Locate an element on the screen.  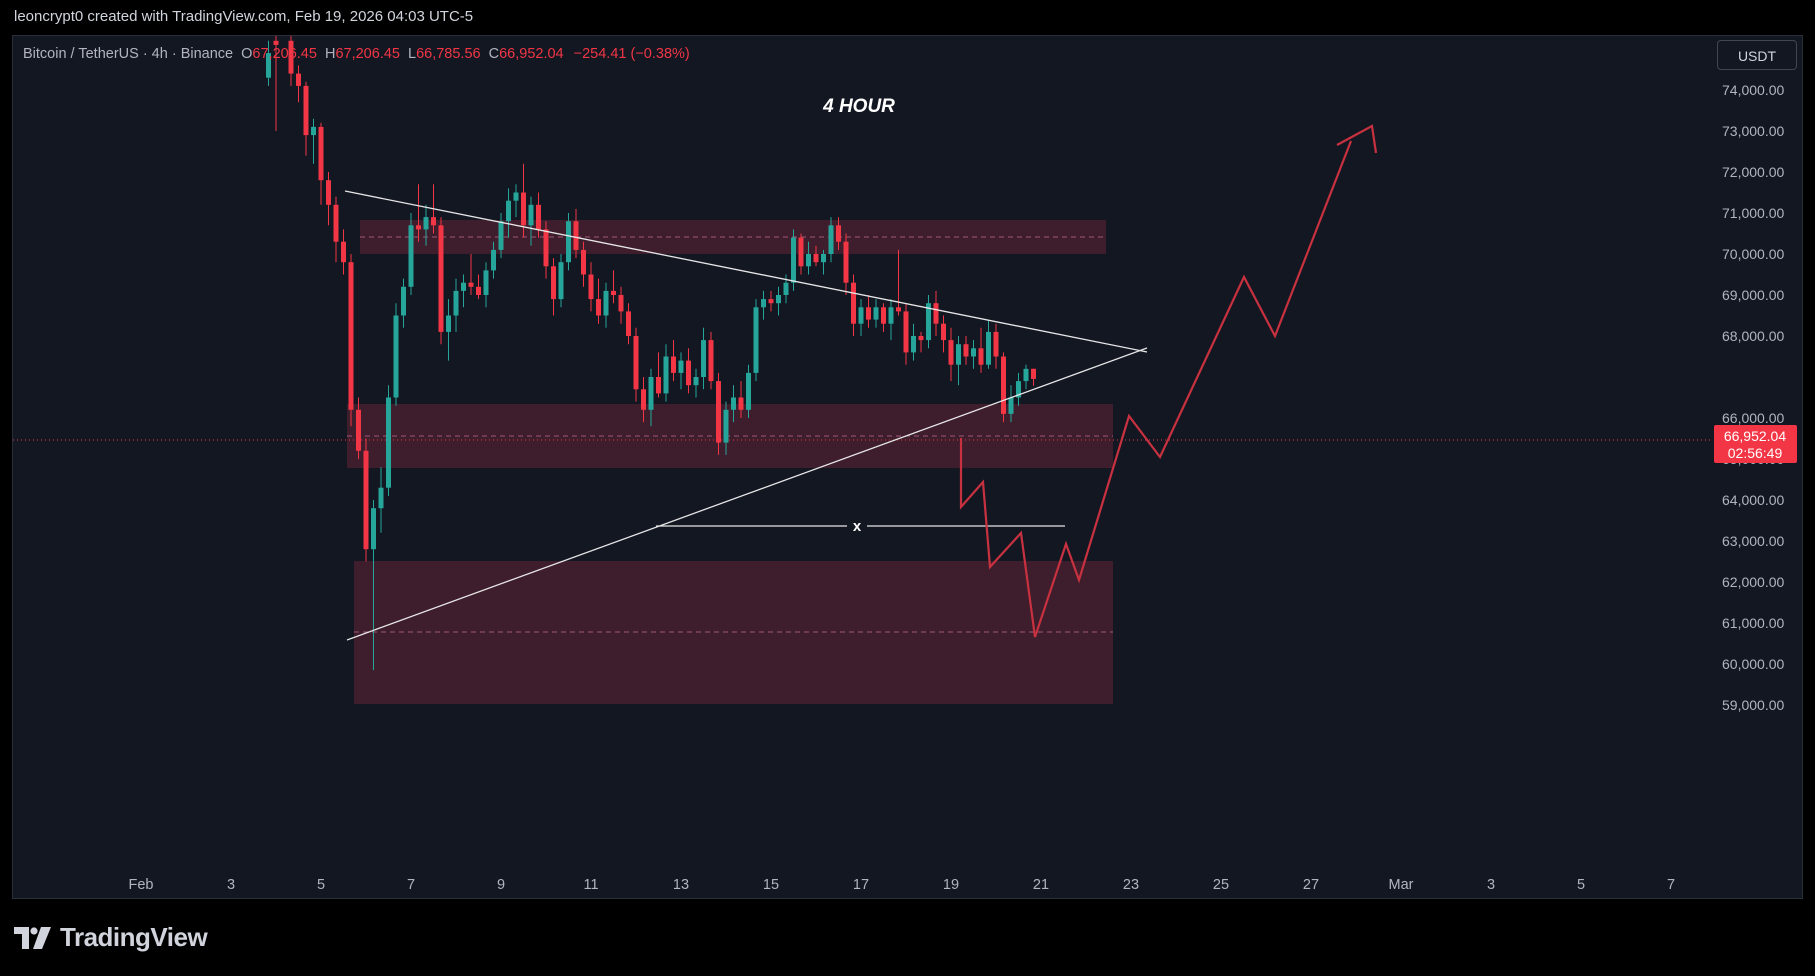
price-tick-label: 73,000.00 is located at coordinates (1753, 131).